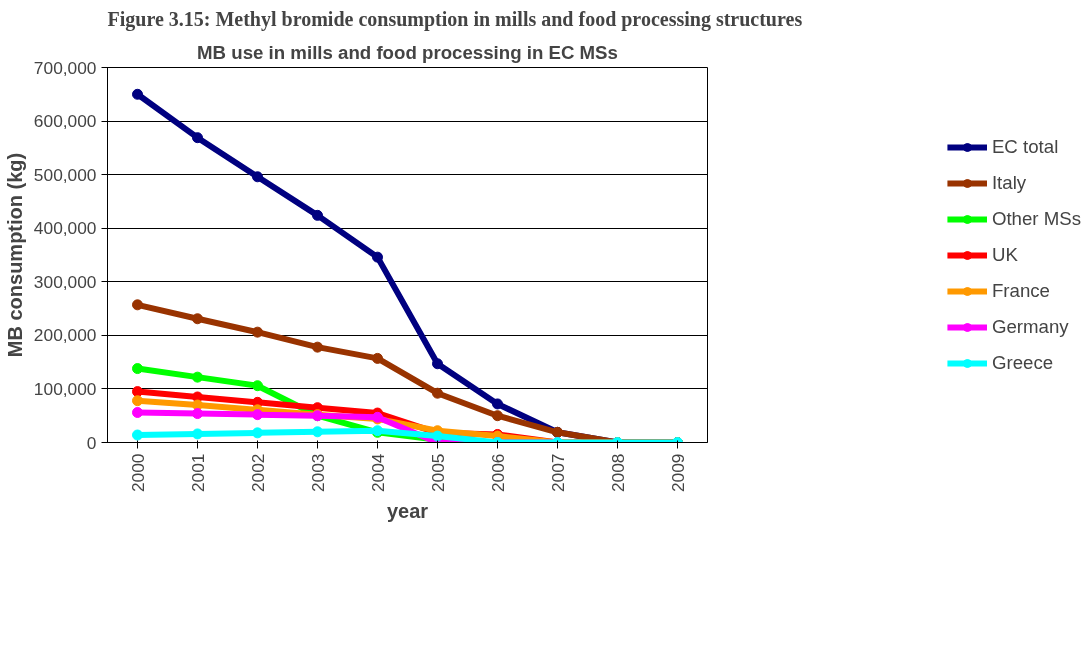 This screenshot has height=659, width=1085. What do you see at coordinates (65, 388) in the screenshot?
I see `y-tick-label: 100,000` at bounding box center [65, 388].